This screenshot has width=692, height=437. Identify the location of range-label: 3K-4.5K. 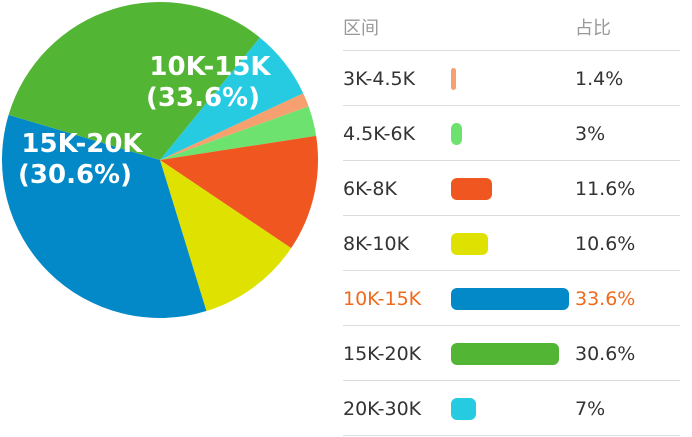
(379, 79).